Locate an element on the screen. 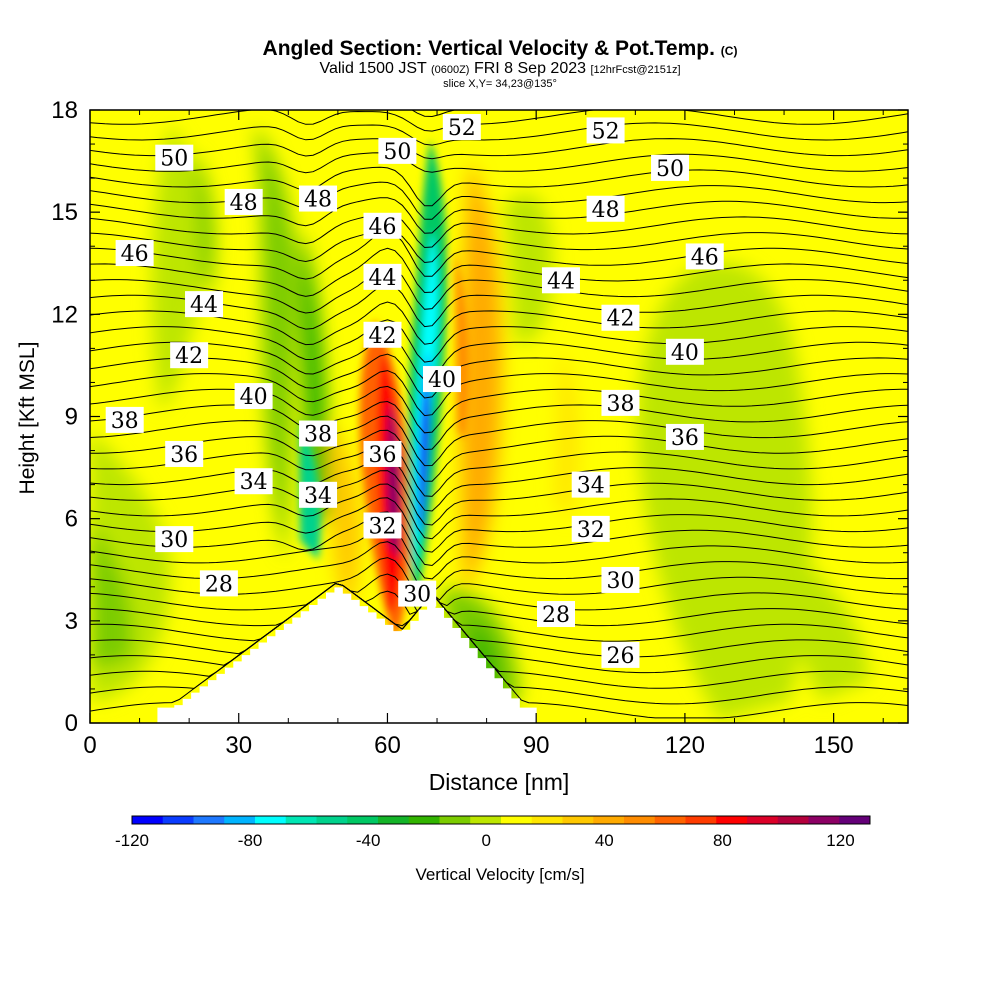  x-tick-label: 30 is located at coordinates (238, 745).